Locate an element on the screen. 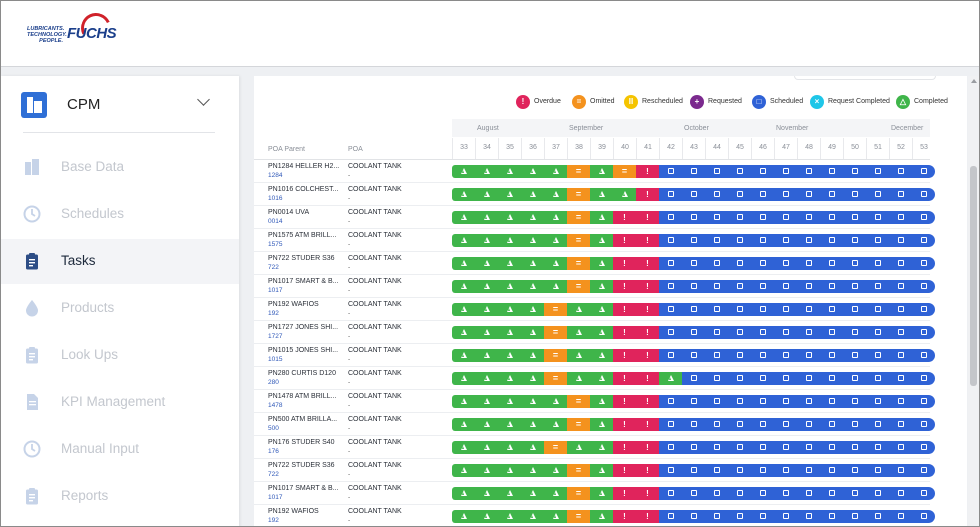 Image resolution: width=980 pixels, height=527 pixels. module-selector: CPM is located at coordinates (118, 106).